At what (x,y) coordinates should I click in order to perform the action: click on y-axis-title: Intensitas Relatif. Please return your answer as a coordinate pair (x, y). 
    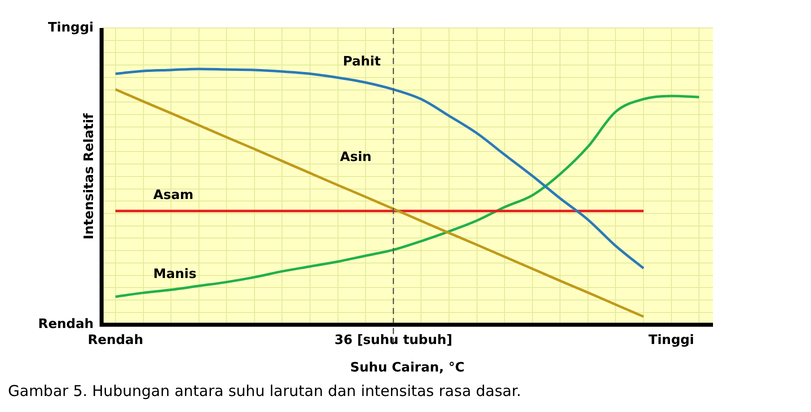
    Looking at the image, I should click on (90, 176).